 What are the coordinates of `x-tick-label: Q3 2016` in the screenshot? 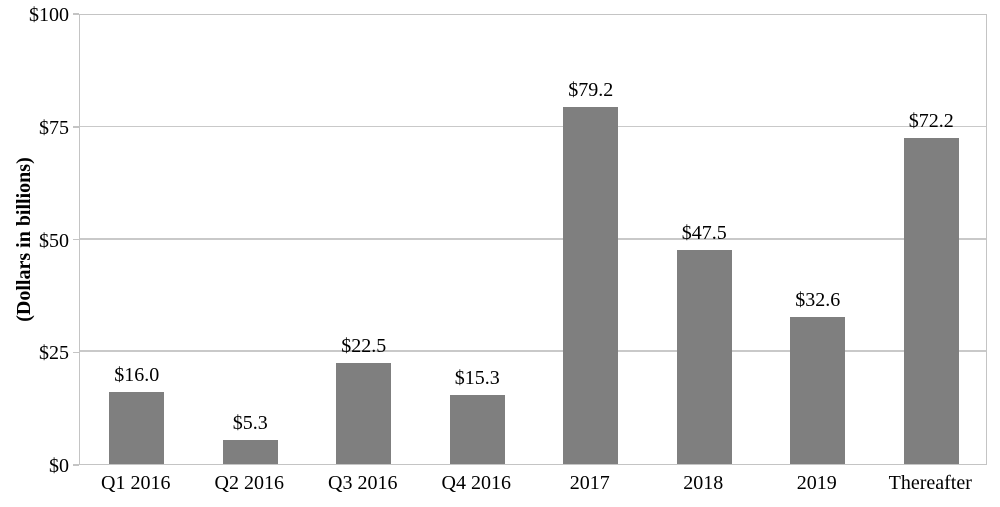 It's located at (363, 483).